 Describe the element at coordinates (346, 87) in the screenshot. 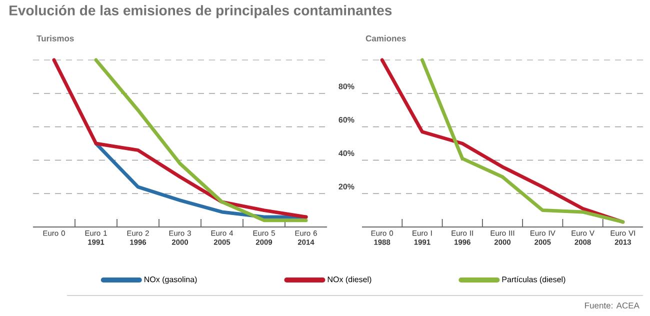

I see `y-tick-label: 80%` at that location.